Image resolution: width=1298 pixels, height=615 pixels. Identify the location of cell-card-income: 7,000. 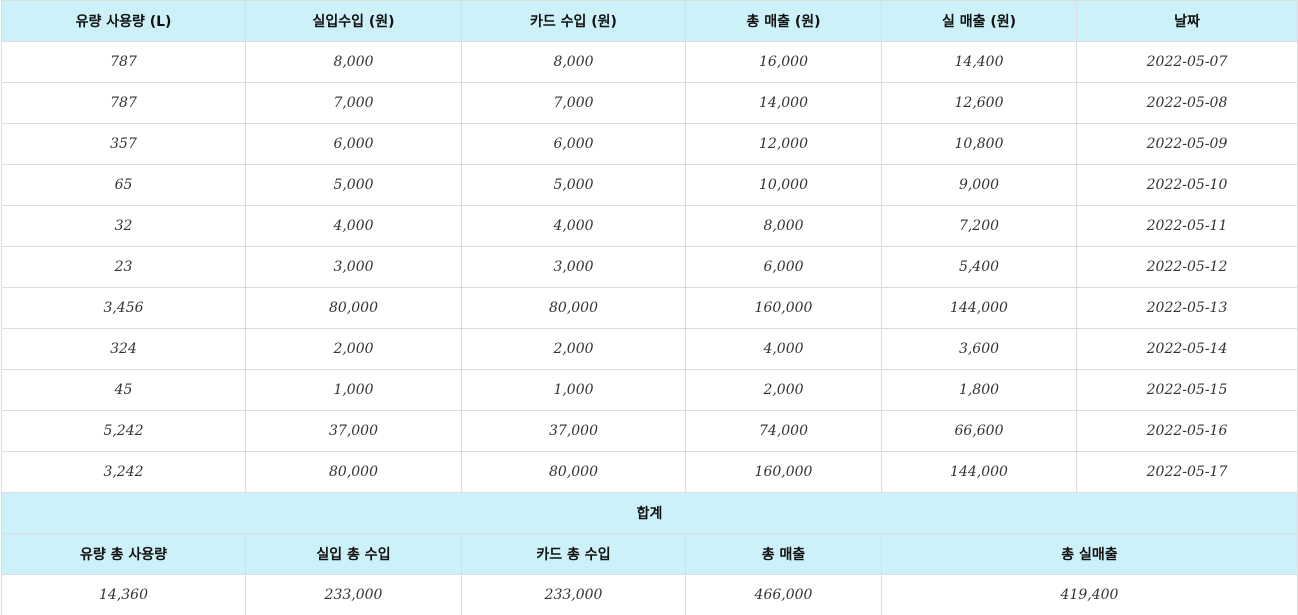
(573, 103).